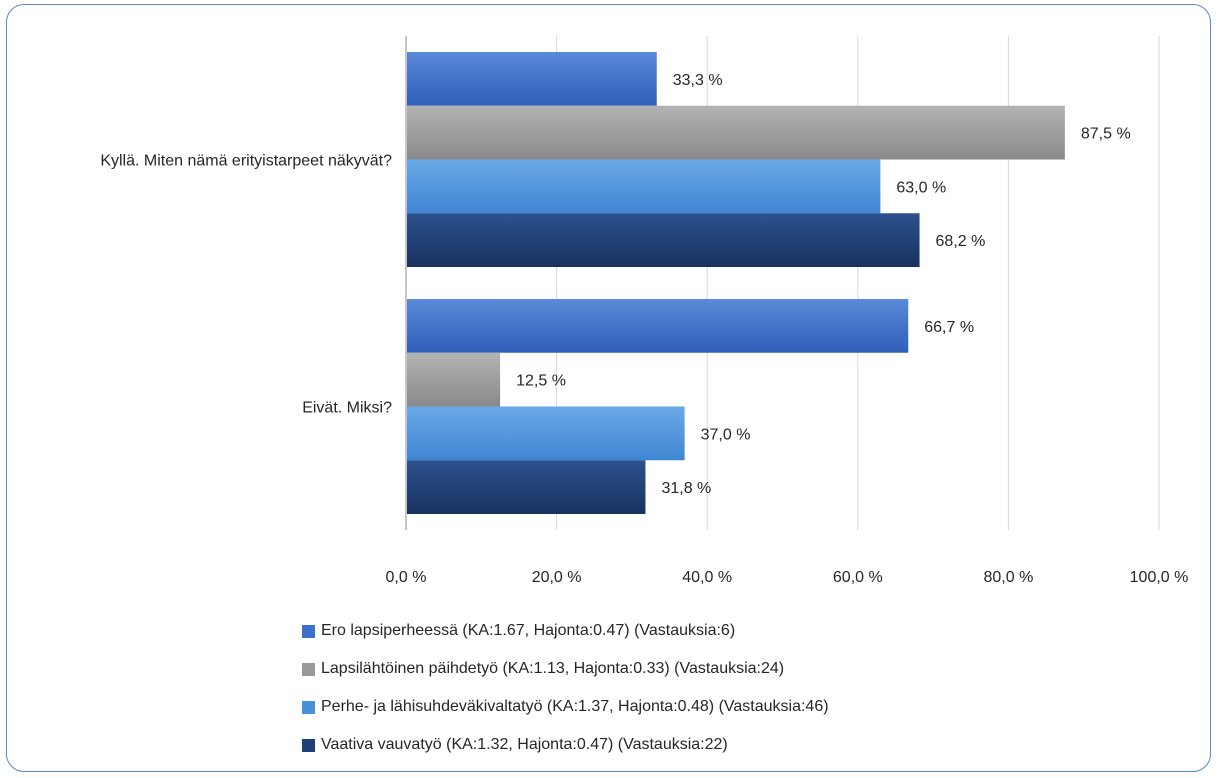  I want to click on x-tick-label: 100,0 %, so click(1159, 577).